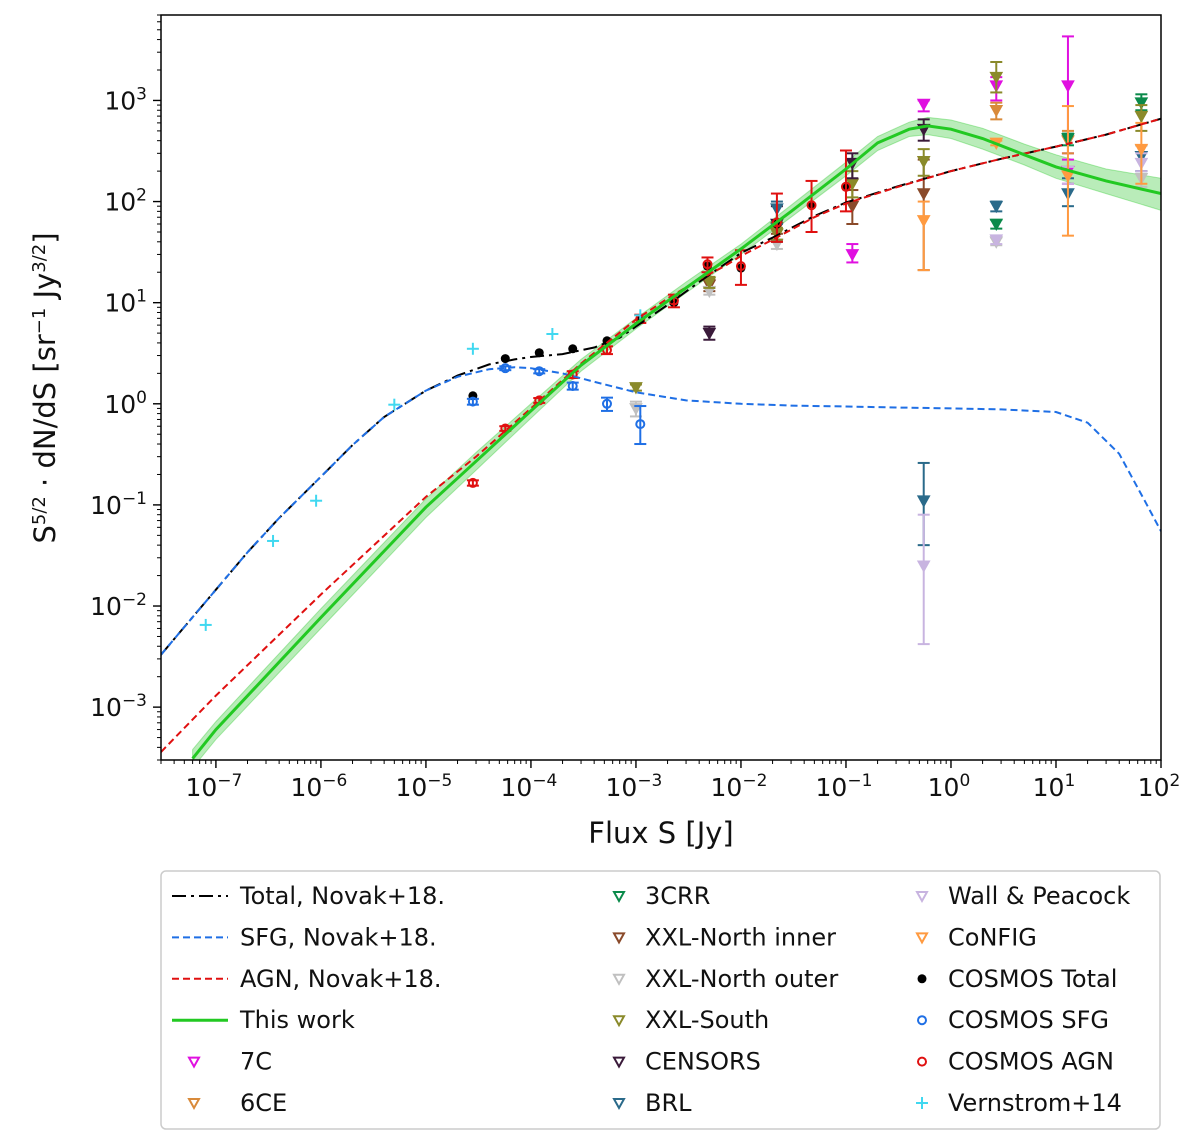  I want to click on x-tick-label: 10¹, so click(1054, 786).